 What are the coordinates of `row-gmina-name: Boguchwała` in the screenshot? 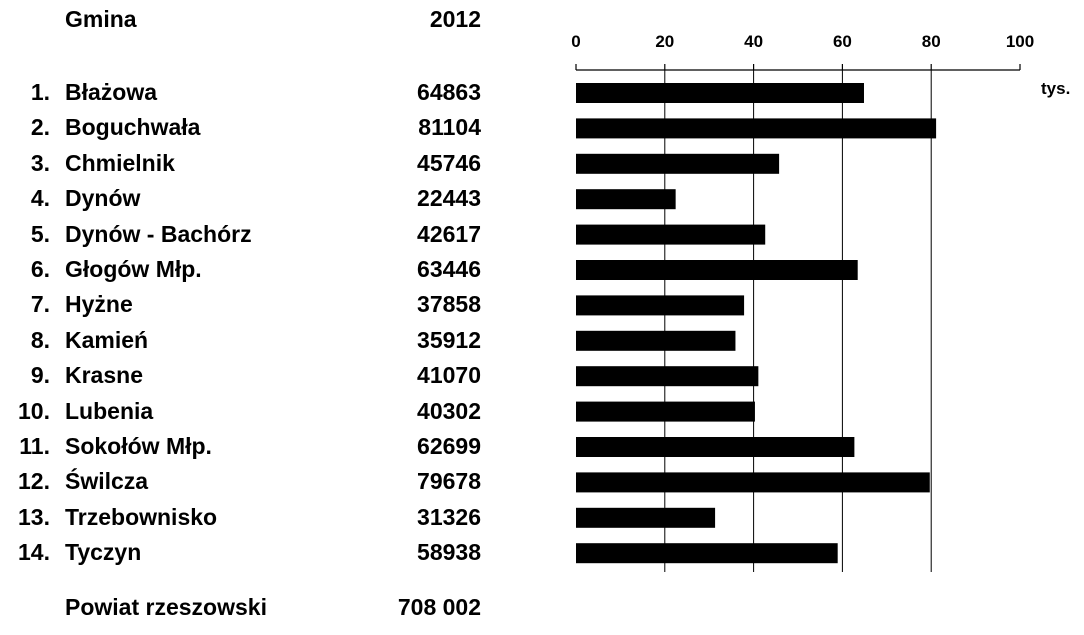 It's located at (133, 127).